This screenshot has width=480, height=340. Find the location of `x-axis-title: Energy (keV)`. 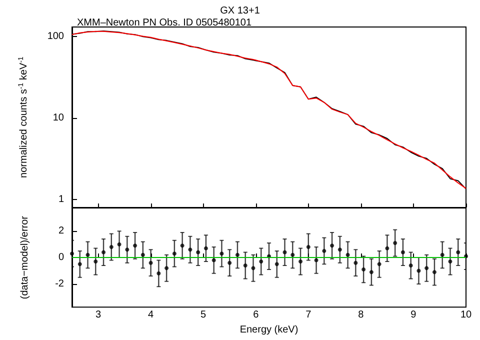

x-axis-title: Energy (keV) is located at coordinates (269, 330).